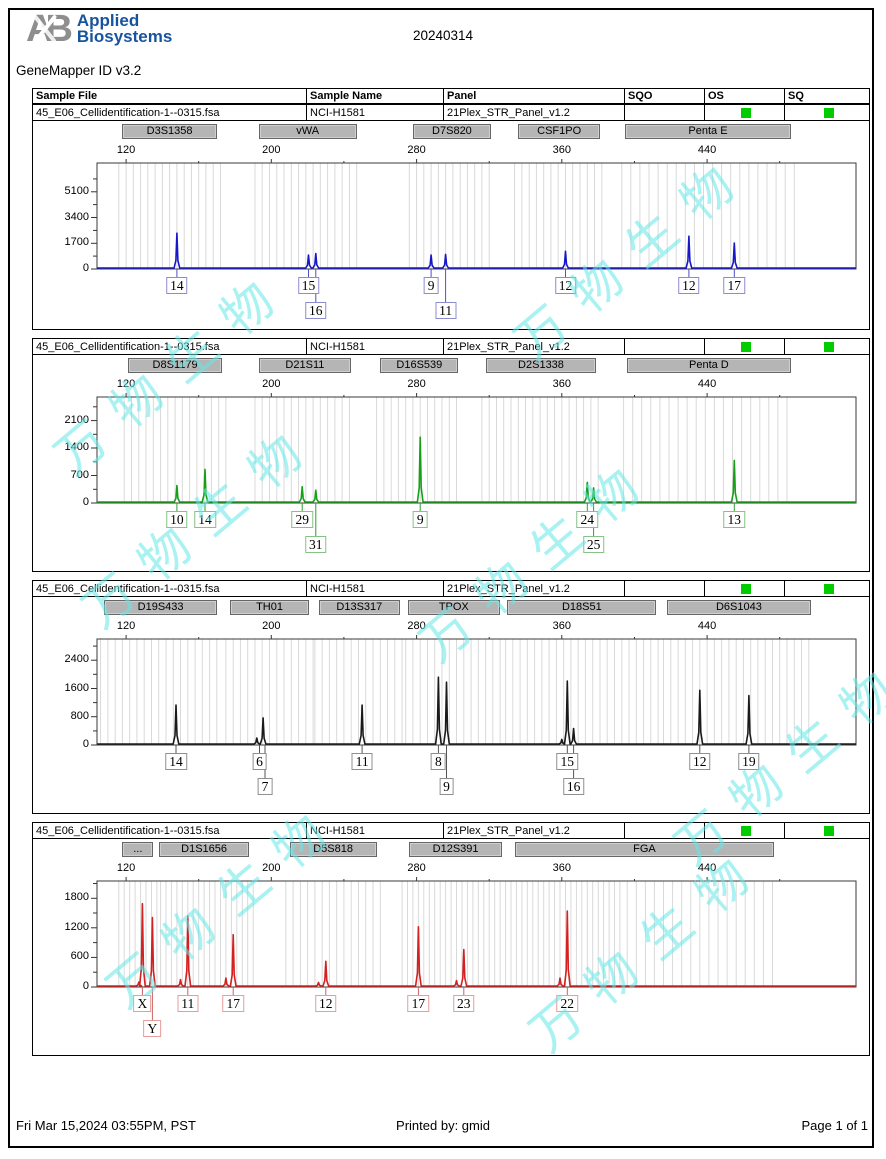  I want to click on marker-box-d7s820: D7S820, so click(451, 131).